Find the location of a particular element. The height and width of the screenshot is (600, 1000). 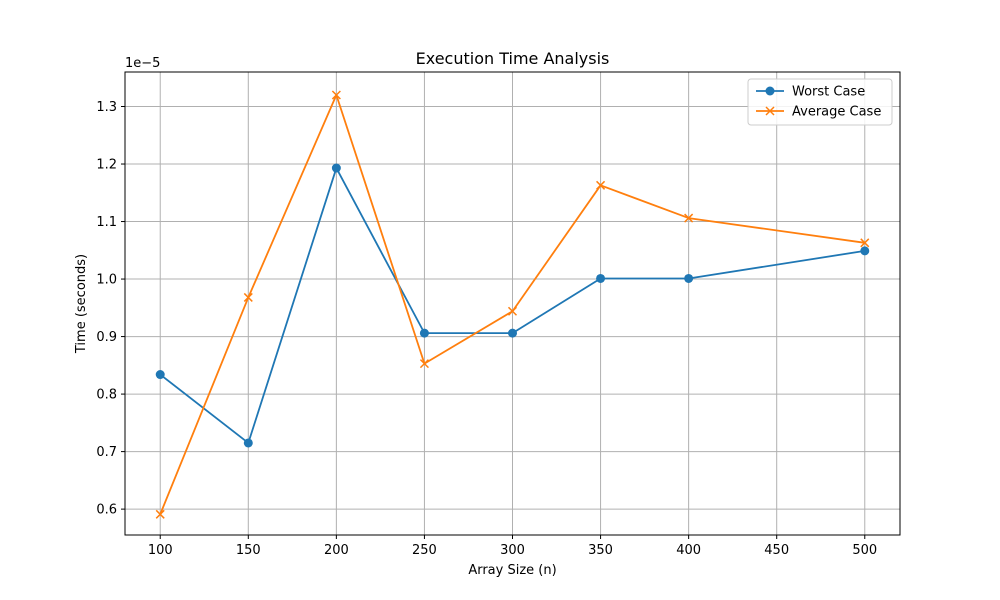

x-tick-label: 100 is located at coordinates (160, 550).